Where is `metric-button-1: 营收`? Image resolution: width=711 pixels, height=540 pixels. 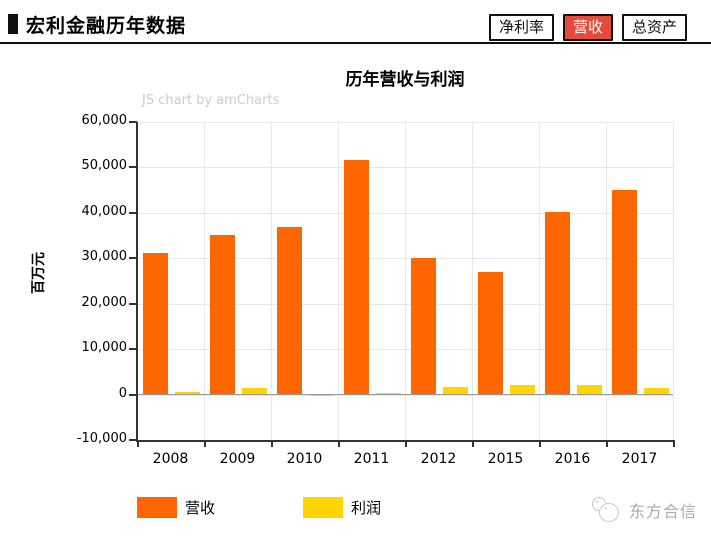
metric-button-1: 营收 is located at coordinates (587, 27).